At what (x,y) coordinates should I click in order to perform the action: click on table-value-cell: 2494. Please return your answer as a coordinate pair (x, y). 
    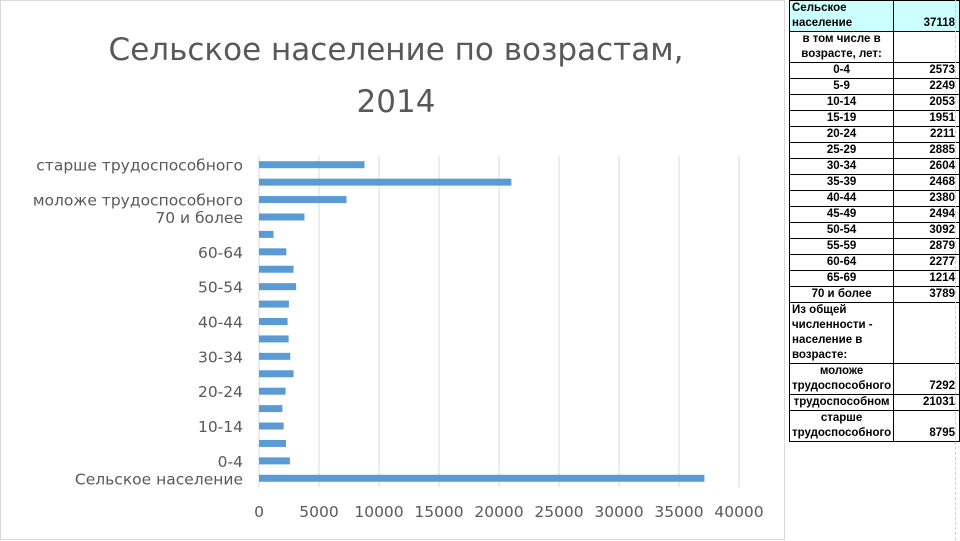
    Looking at the image, I should click on (926, 214).